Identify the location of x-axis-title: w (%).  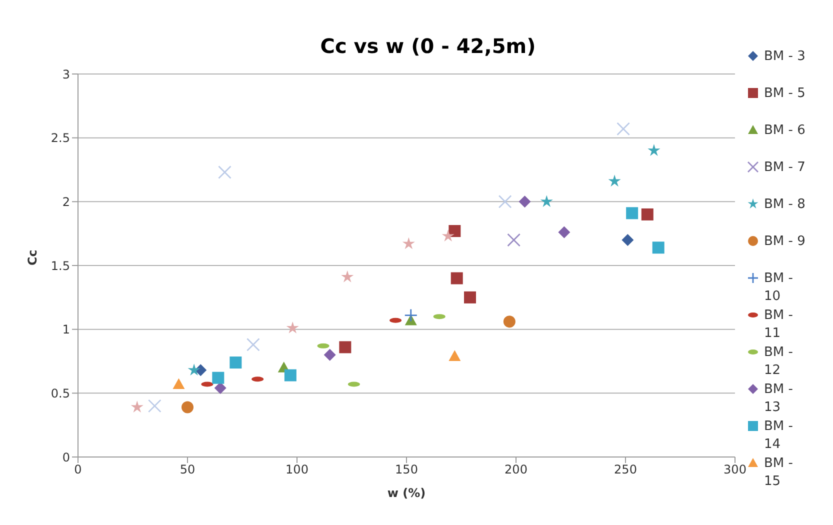
(406, 493).